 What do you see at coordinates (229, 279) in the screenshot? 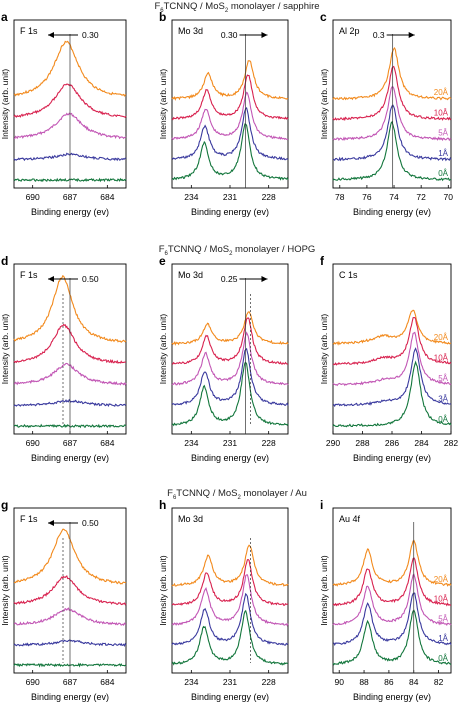
I see `shift-label: 0.25` at bounding box center [229, 279].